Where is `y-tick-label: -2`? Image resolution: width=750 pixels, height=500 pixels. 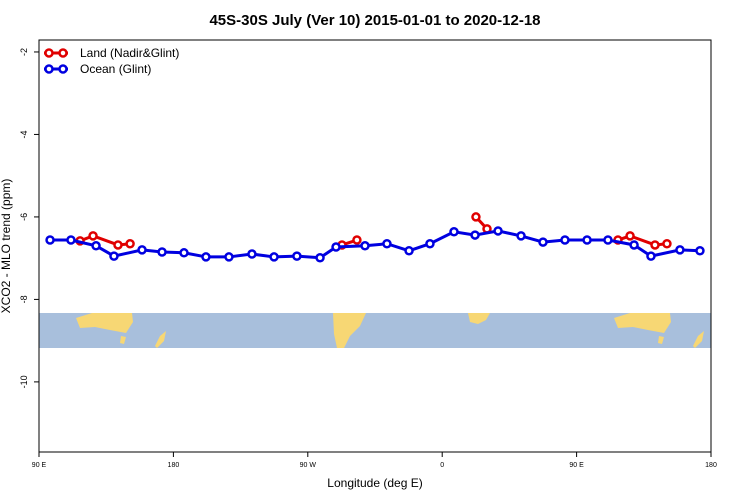 y-tick-label: -2 is located at coordinates (24, 52).